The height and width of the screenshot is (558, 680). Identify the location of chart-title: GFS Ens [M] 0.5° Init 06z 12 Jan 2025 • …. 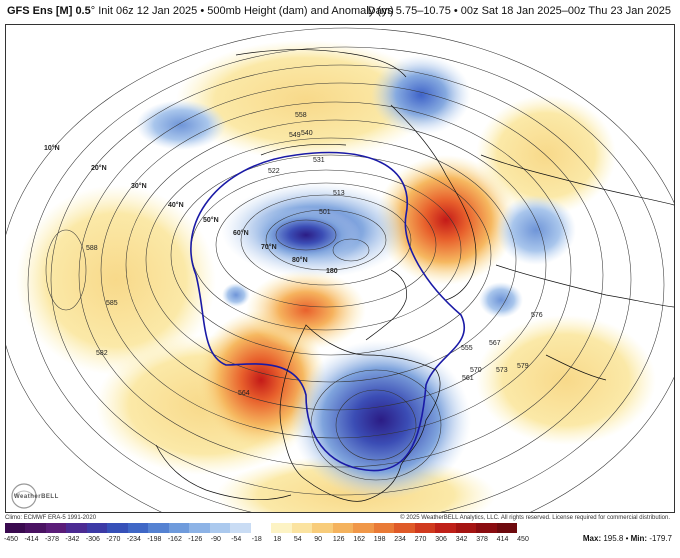
(200, 11).